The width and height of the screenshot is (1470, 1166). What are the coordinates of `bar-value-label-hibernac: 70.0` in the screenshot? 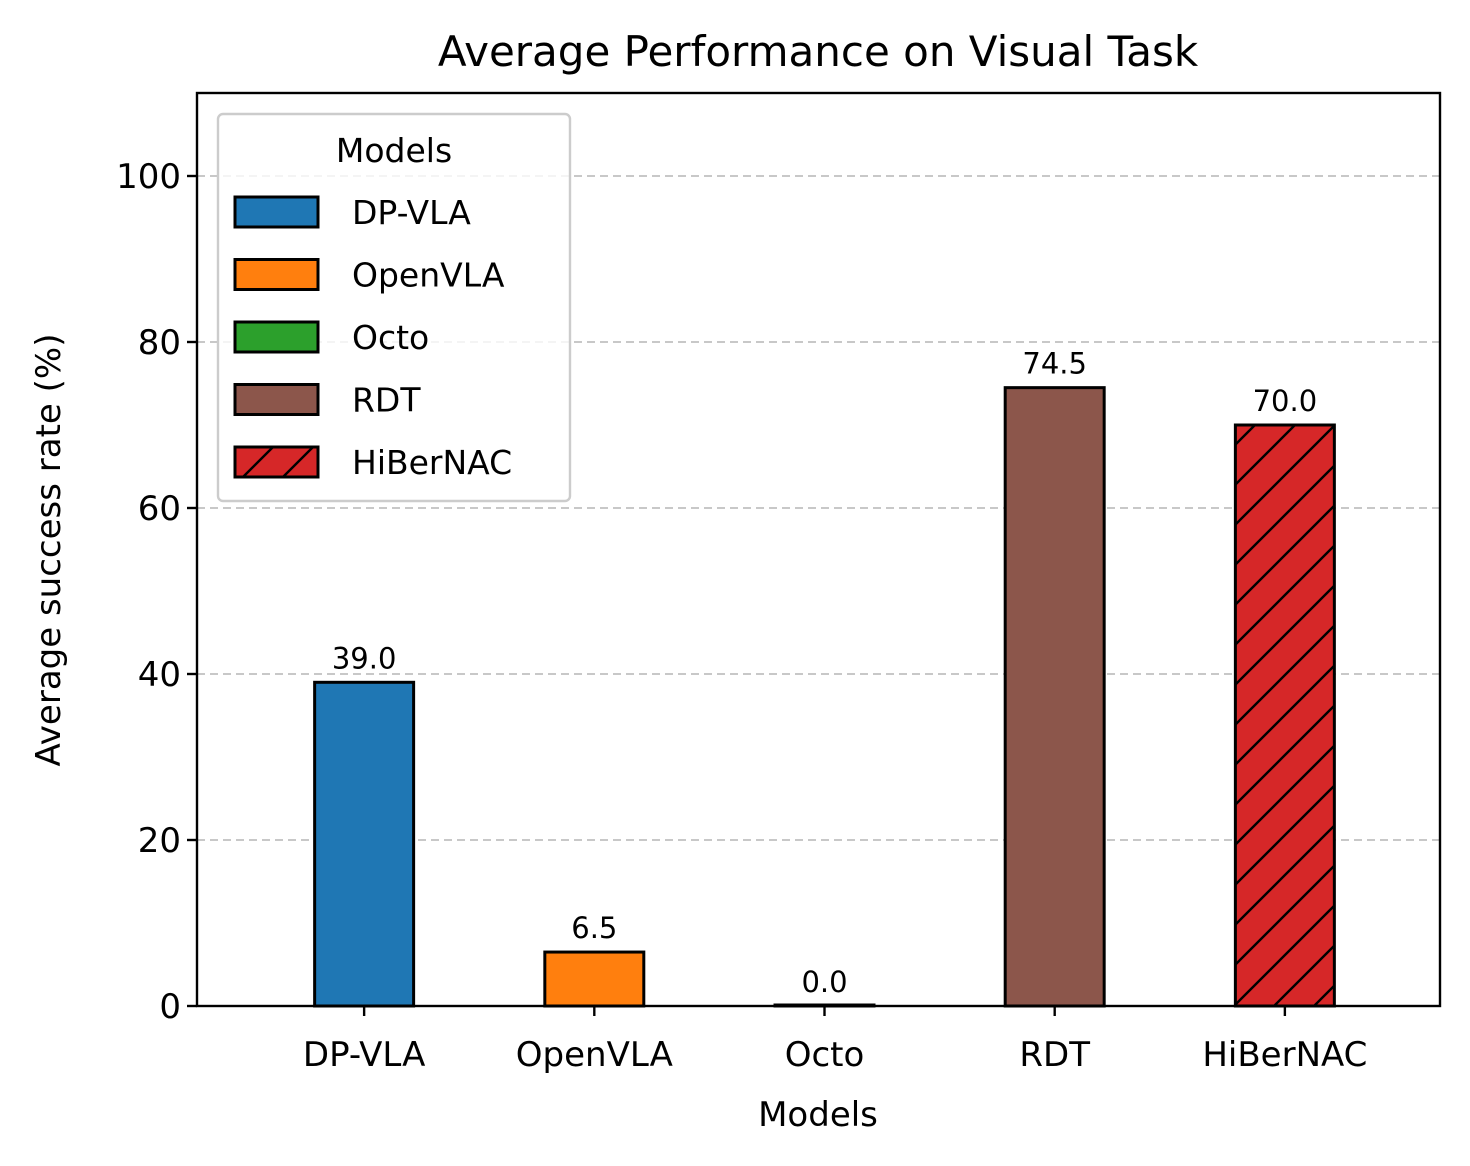 It's located at (1285, 401).